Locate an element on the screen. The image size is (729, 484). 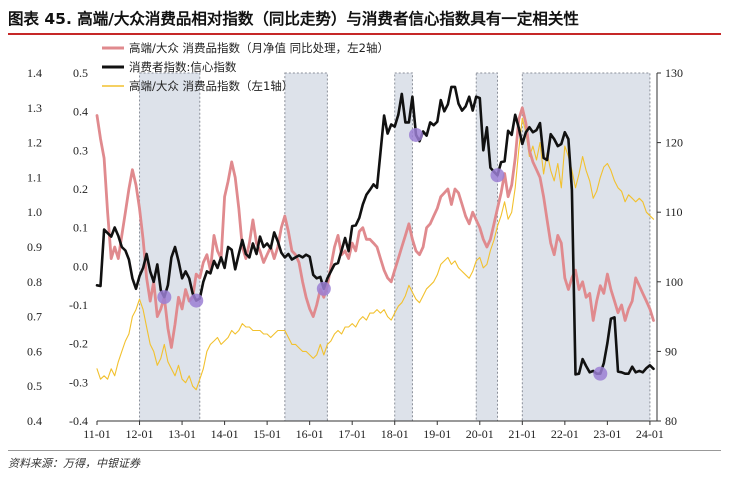
legend-label: 消费者指数:信心指数 is located at coordinates (183, 67).